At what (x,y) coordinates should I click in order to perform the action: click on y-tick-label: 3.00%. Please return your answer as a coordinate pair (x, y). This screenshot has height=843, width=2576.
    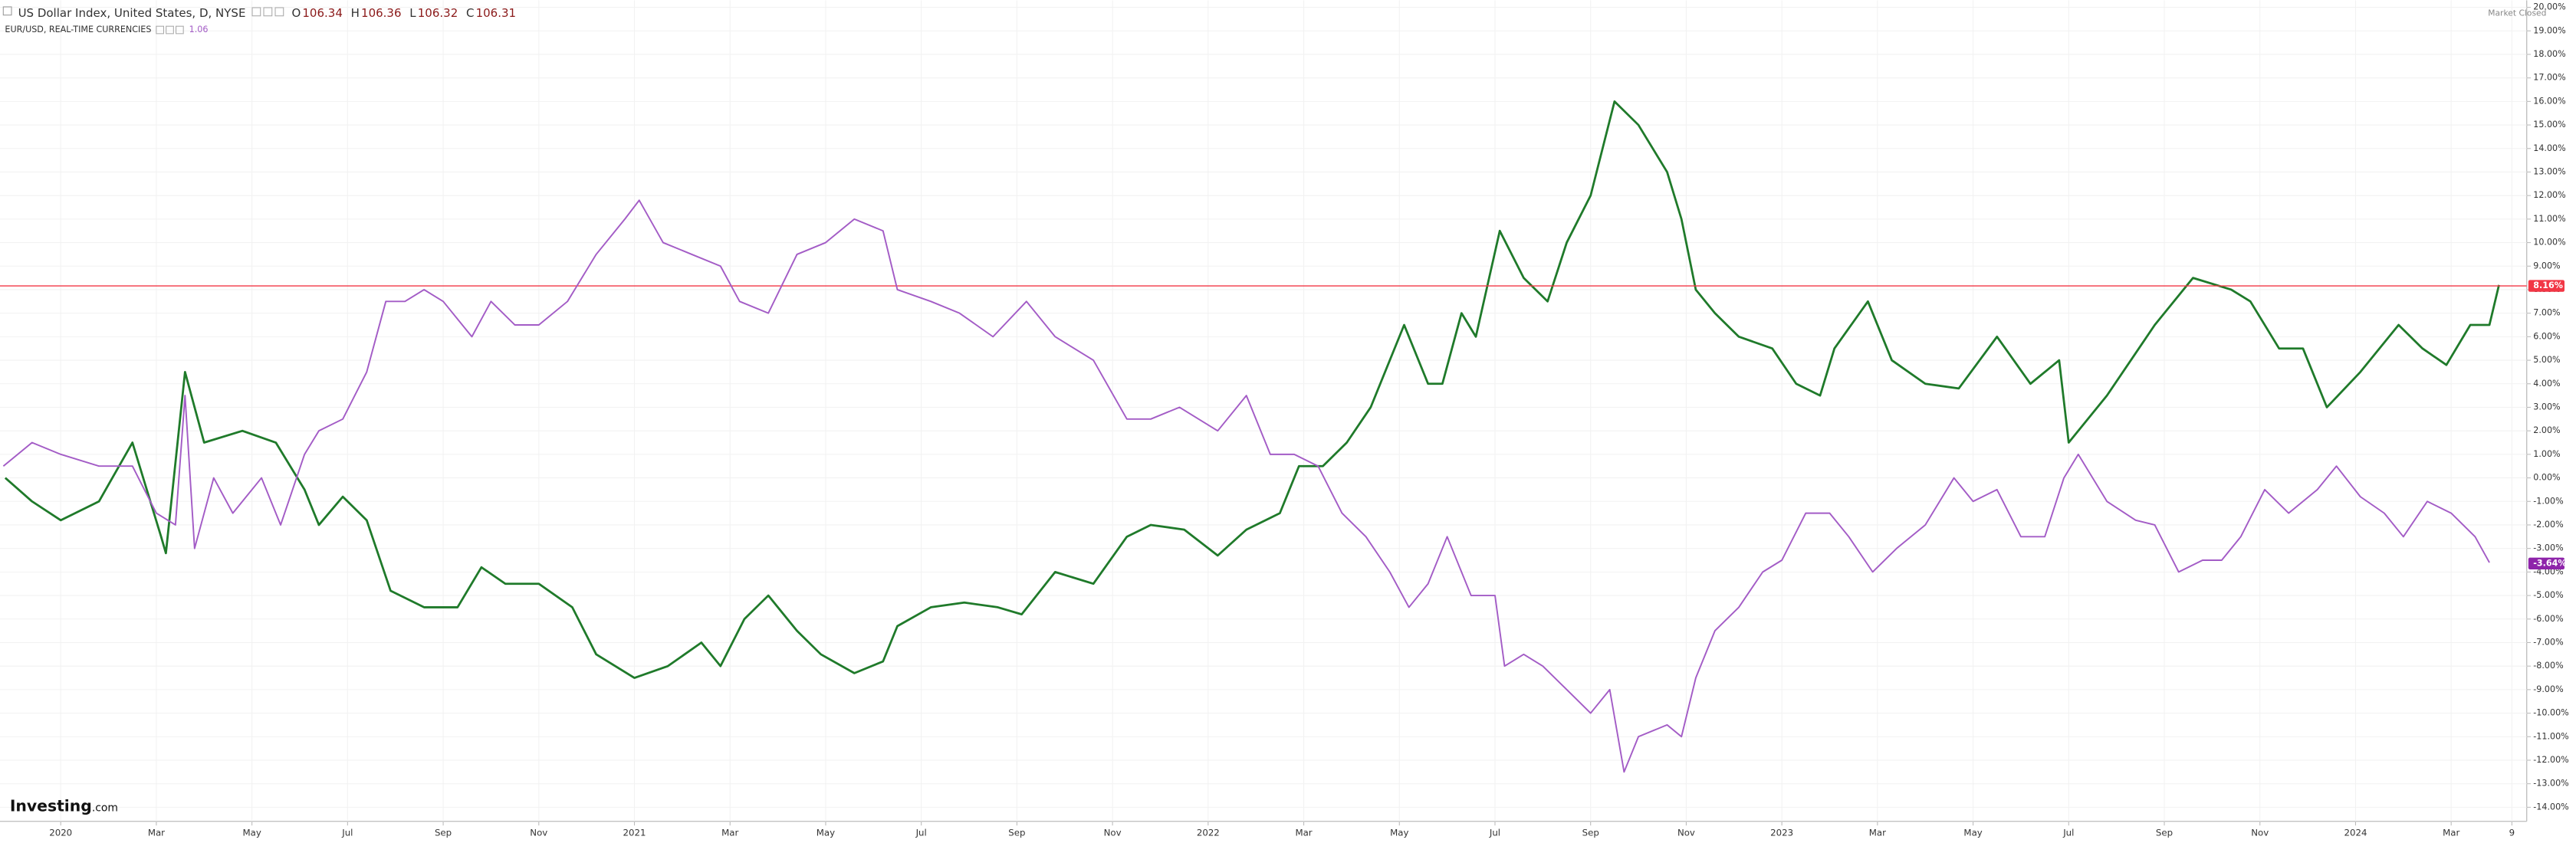
    Looking at the image, I should click on (2547, 407).